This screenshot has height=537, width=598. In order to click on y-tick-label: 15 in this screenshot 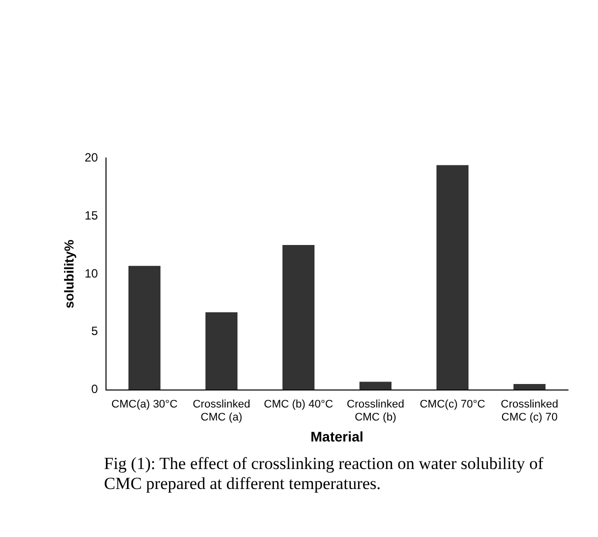, I will do `click(91, 215)`.